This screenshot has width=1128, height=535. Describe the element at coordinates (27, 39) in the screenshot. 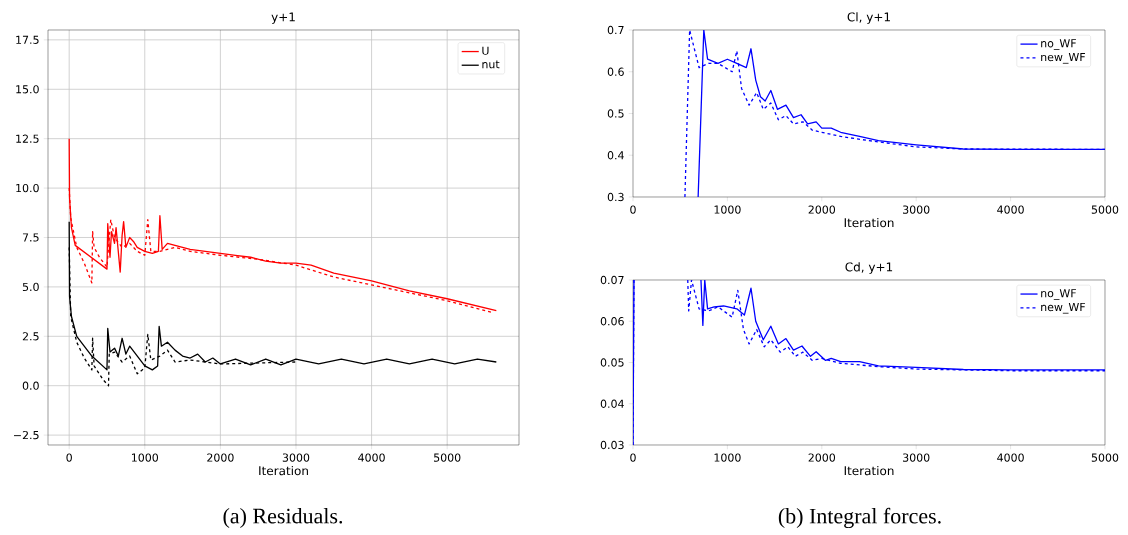

I see `y-tick-label: 17.5` at that location.